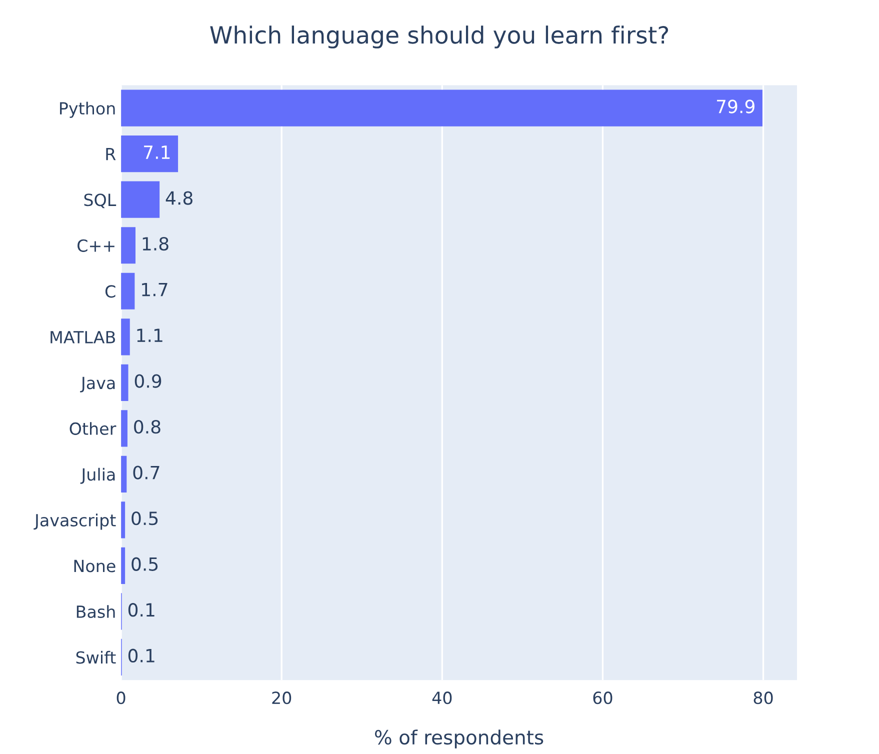  What do you see at coordinates (110, 291) in the screenshot?
I see `y-tick-label: C` at bounding box center [110, 291].